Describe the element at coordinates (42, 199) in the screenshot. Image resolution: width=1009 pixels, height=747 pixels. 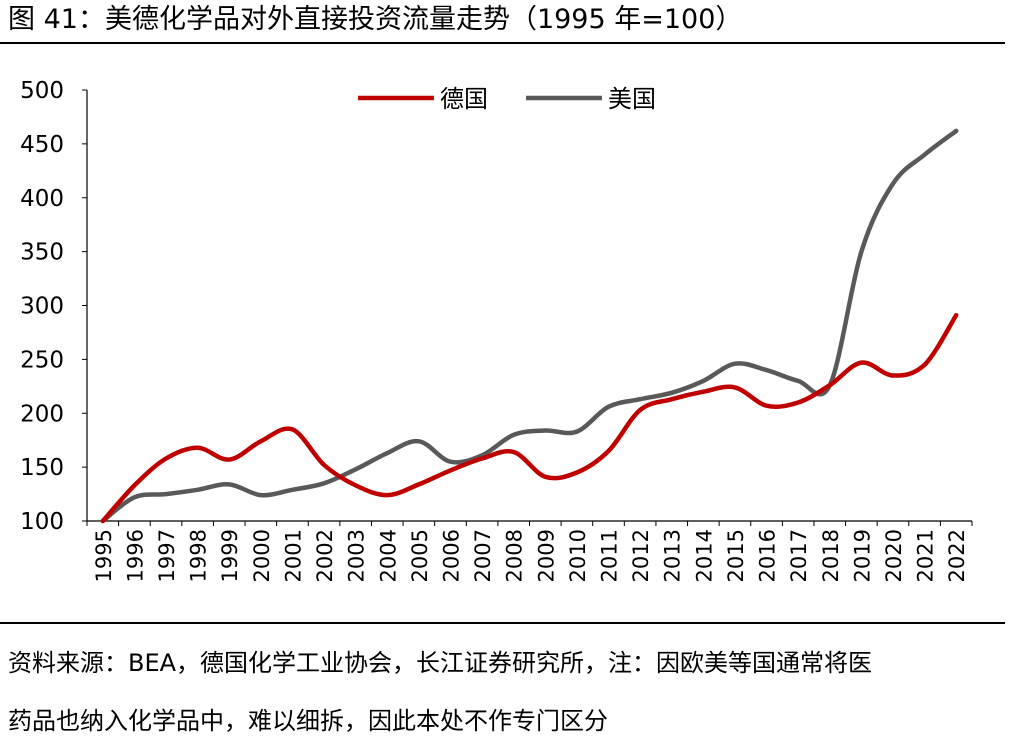
I see `y-tick-label: 400` at that location.